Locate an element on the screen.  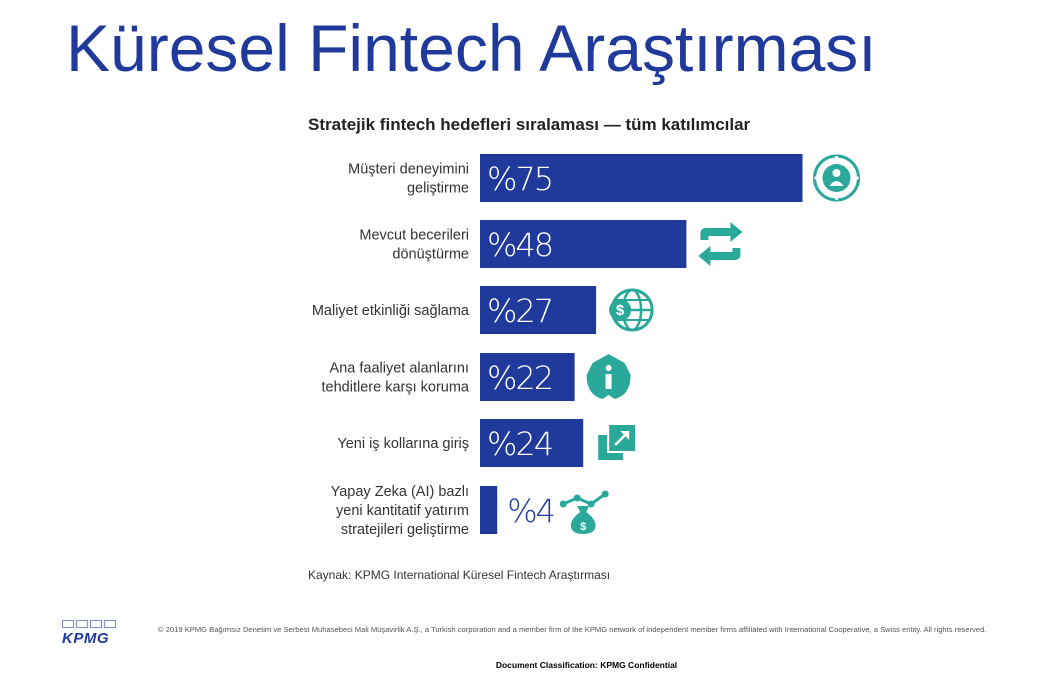
shield-info-icon is located at coordinates (608, 376).